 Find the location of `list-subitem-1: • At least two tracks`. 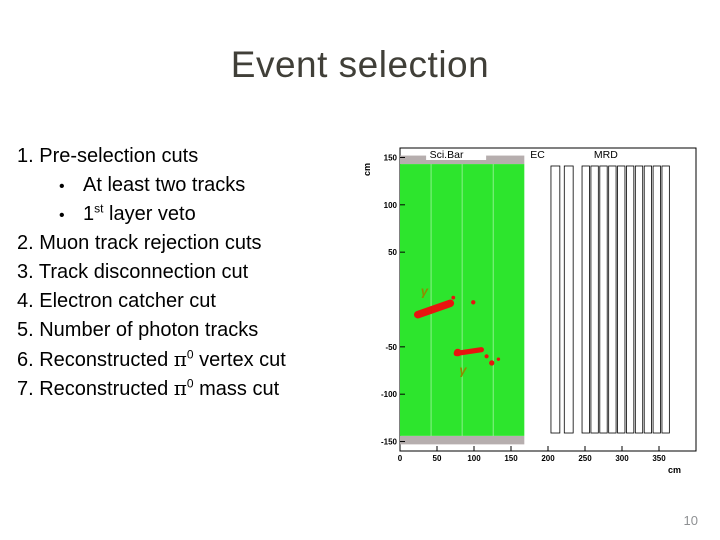

list-subitem-1: • At least two tracks is located at coordinates (151, 185).